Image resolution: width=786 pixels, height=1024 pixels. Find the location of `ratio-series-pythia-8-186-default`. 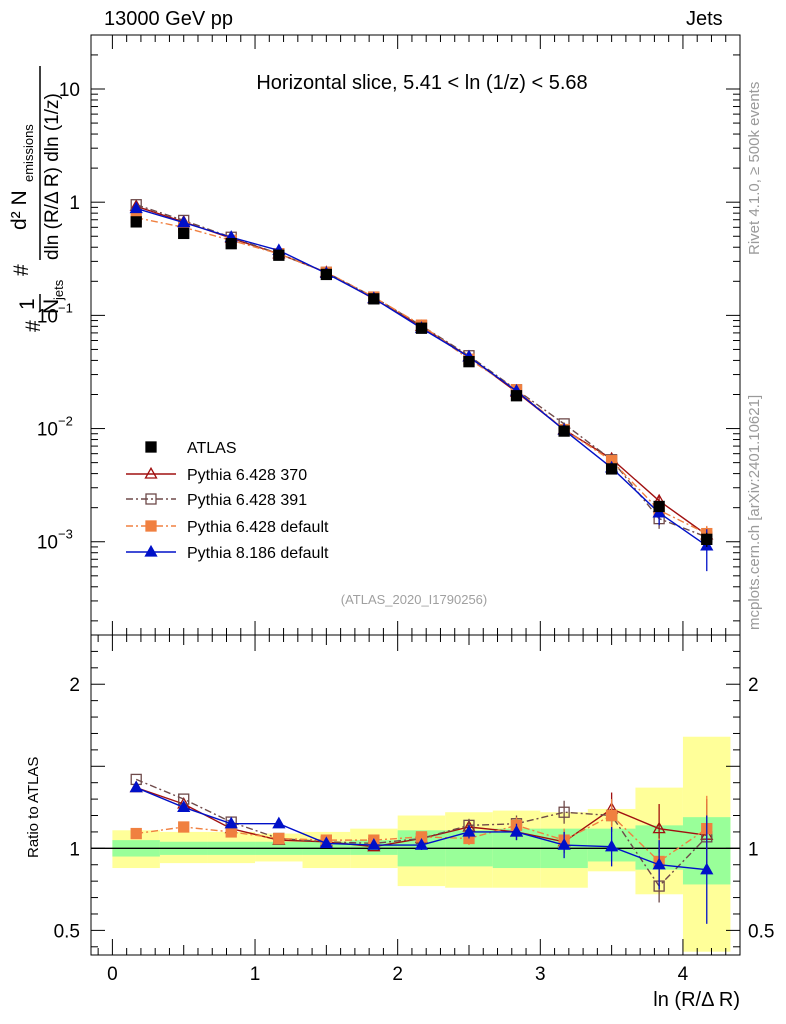

ratio-series-pythia-8-186-default is located at coordinates (421, 852).